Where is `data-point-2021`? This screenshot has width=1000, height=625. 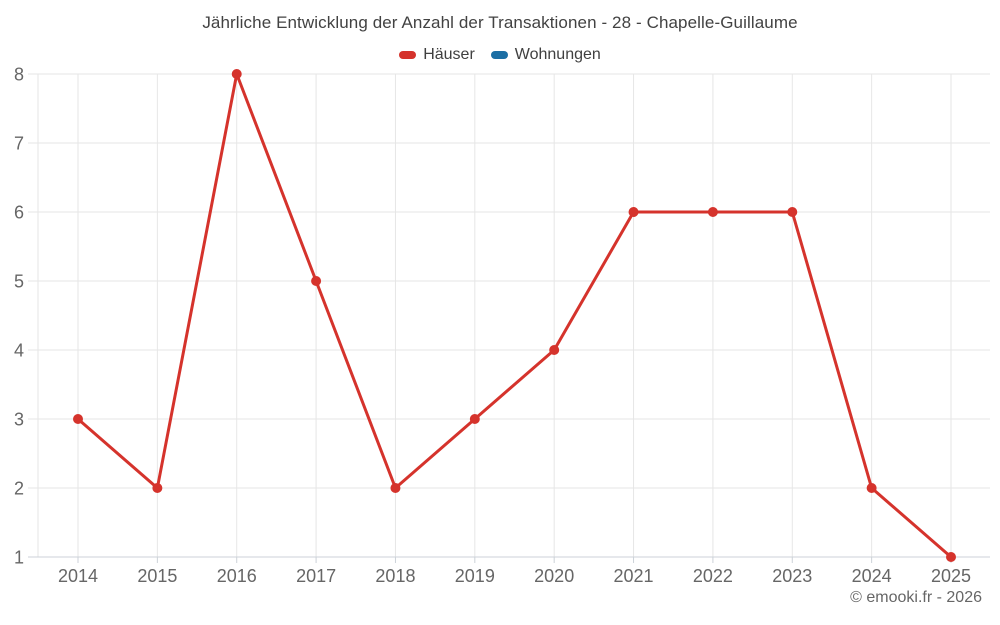 data-point-2021 is located at coordinates (633, 212).